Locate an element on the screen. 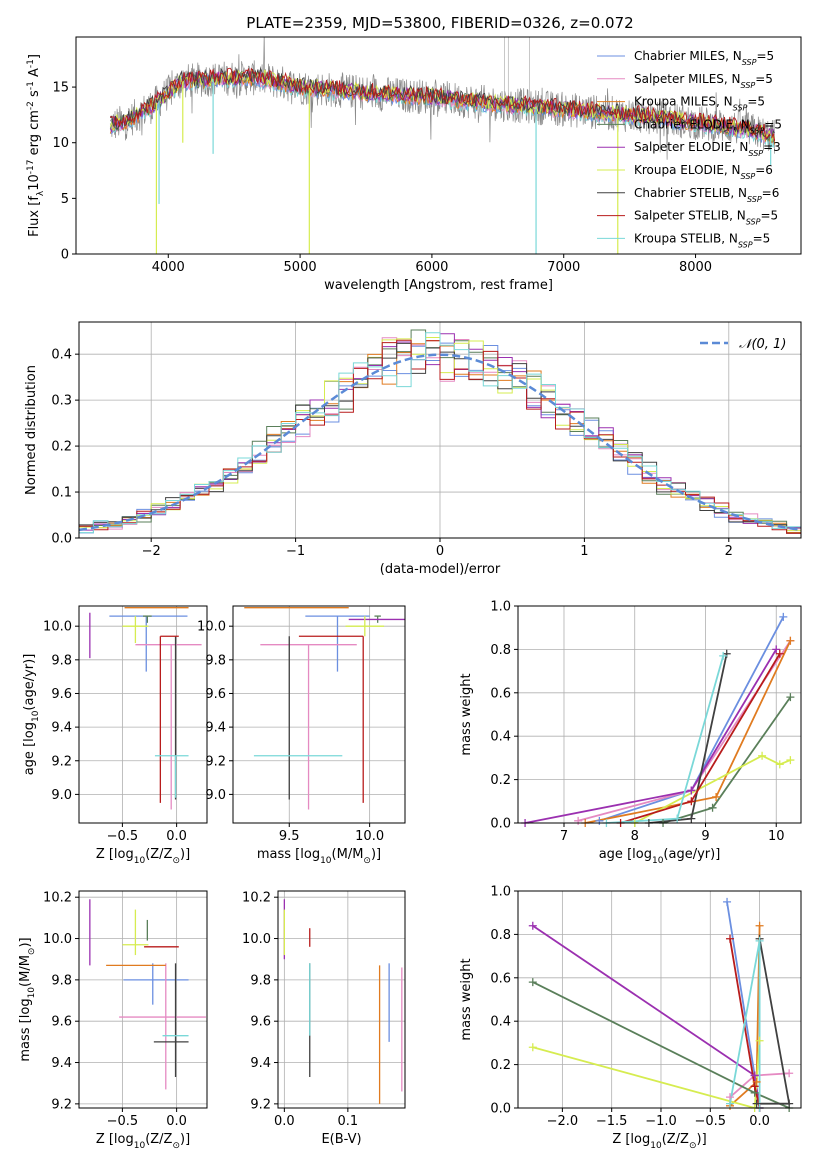 This screenshot has height=1170, width=819. mass_vs_z-plot is located at coordinates (147, 994).